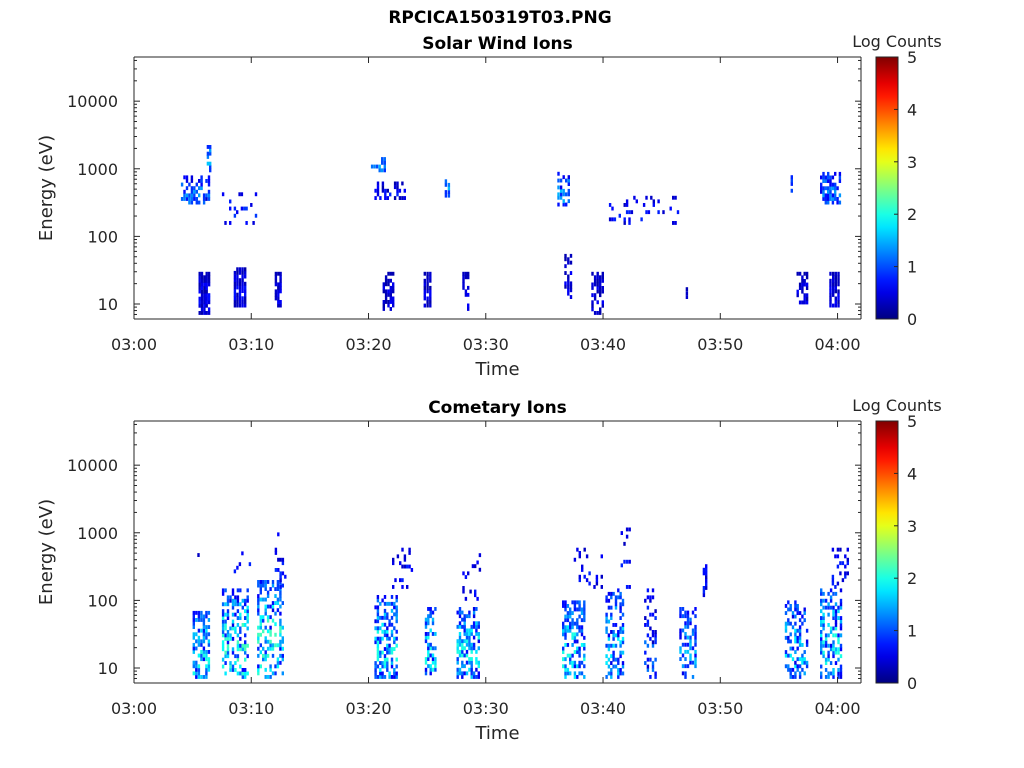  Describe the element at coordinates (603, 708) in the screenshot. I see `x-tick-label: 03:40` at that location.